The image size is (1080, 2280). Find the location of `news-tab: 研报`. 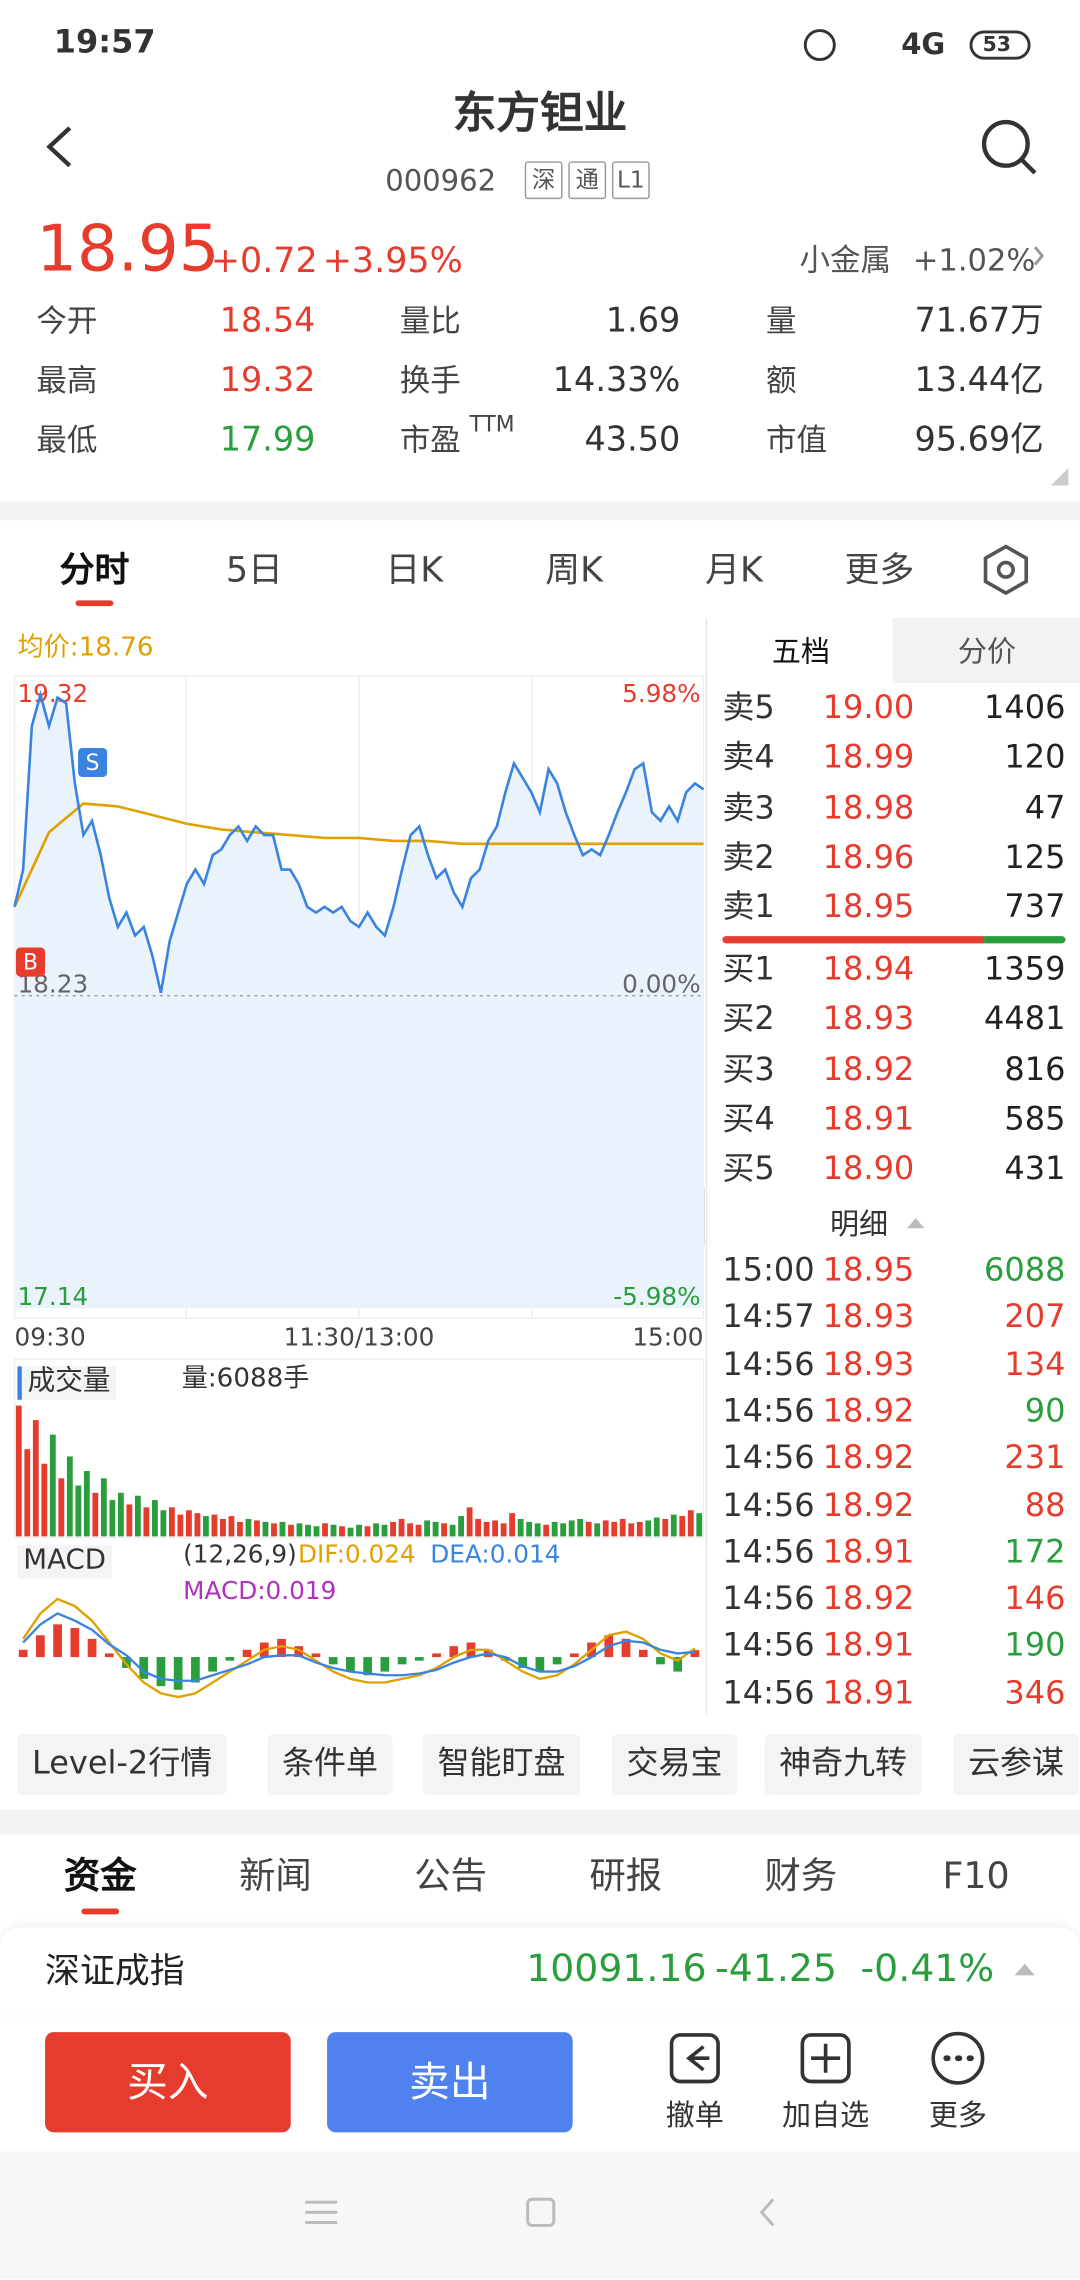

news-tab: 研报 is located at coordinates (626, 1875).